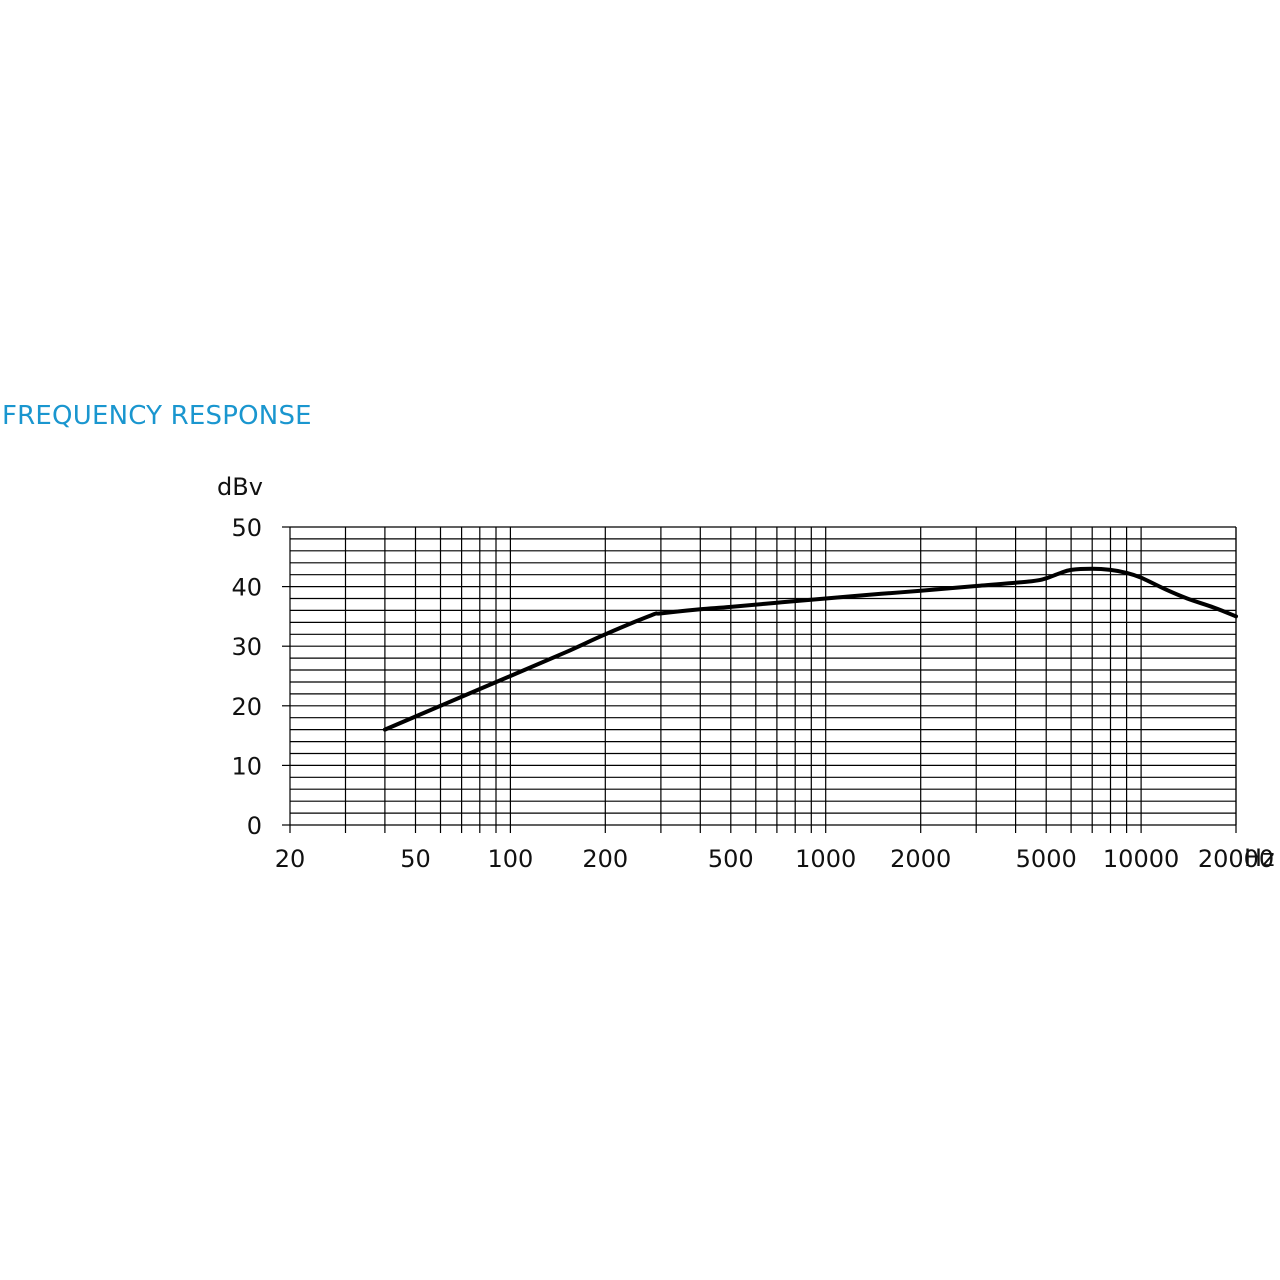 This screenshot has height=1280, width=1280. What do you see at coordinates (254, 826) in the screenshot?
I see `y-tick-label: 0` at bounding box center [254, 826].